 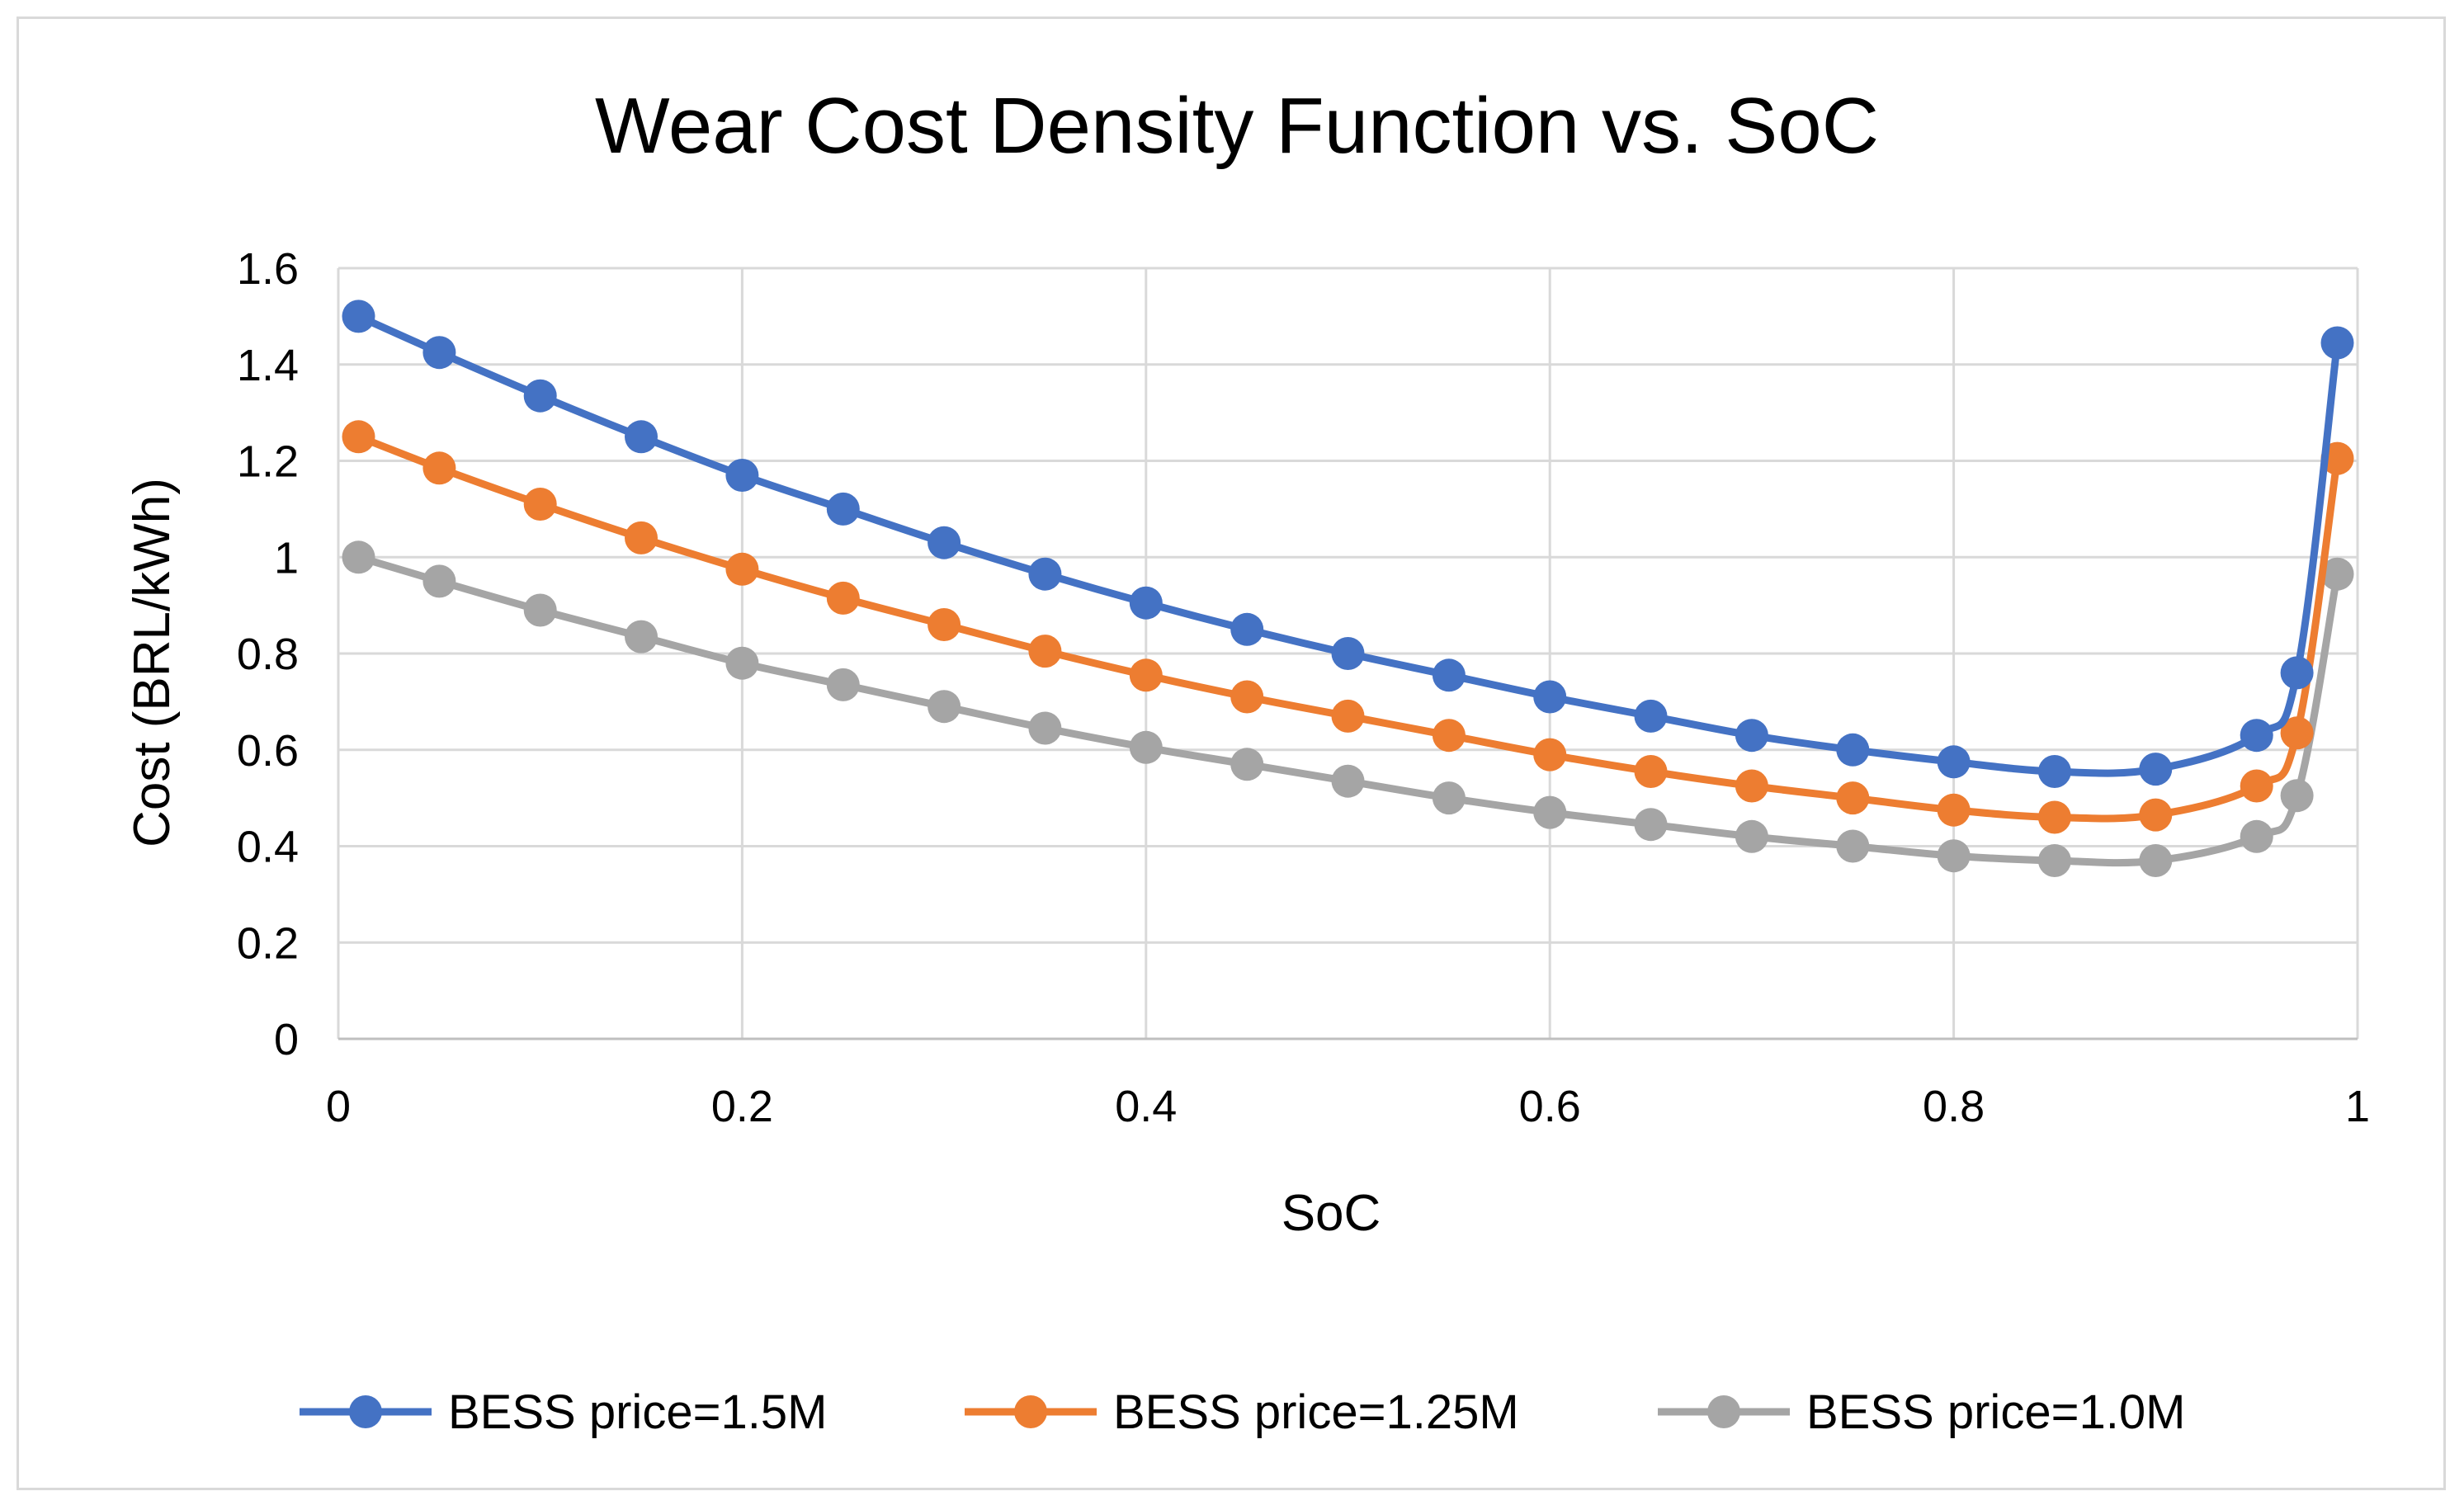 What do you see at coordinates (1316, 1412) in the screenshot?
I see `legend-label: BESS price=1.25M` at bounding box center [1316, 1412].